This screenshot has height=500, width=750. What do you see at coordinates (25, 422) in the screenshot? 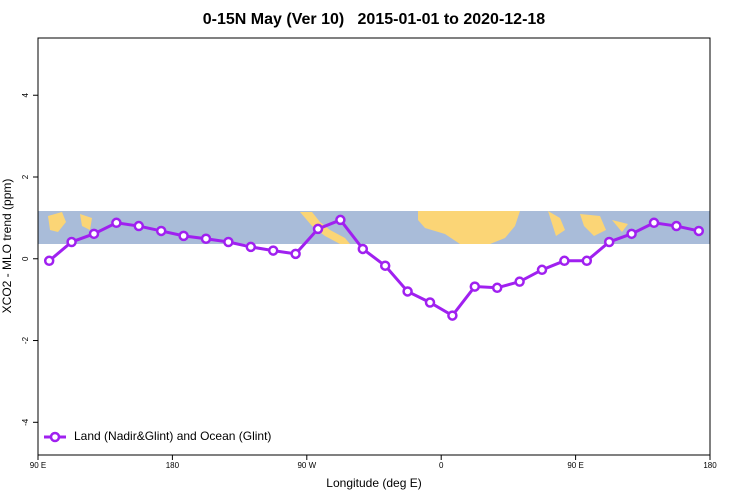
I see `y-tick-label: -4` at bounding box center [25, 422].